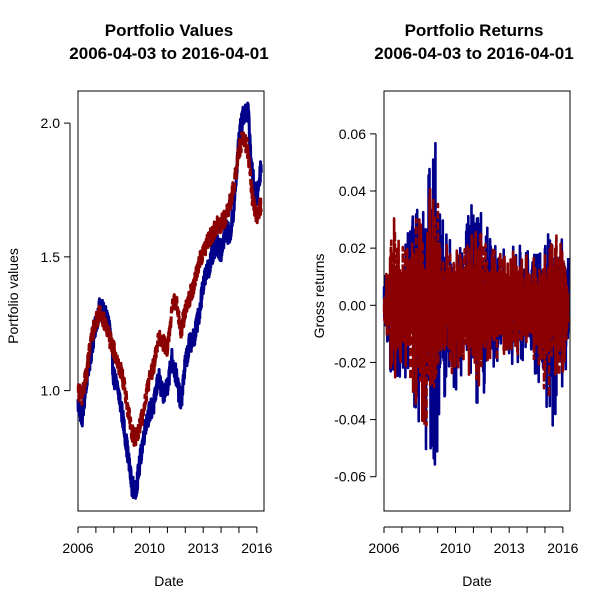 The image size is (612, 612). What do you see at coordinates (319, 296) in the screenshot?
I see `y-axis-label: Gross returns` at bounding box center [319, 296].